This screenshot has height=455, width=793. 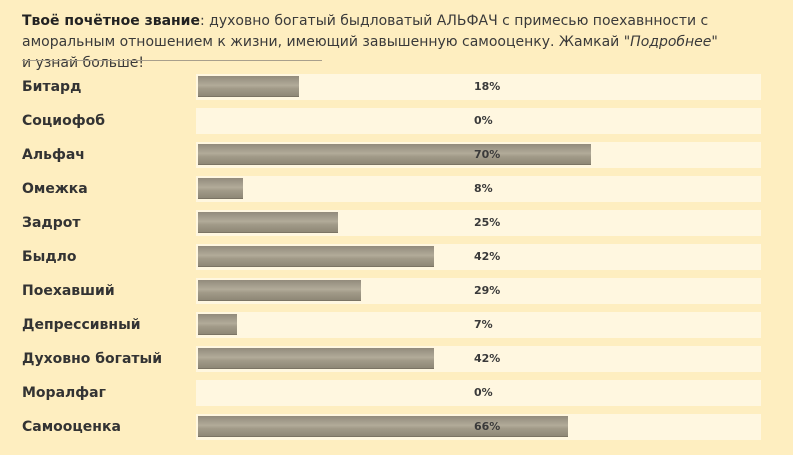 I want to click on percent-label: 29%, so click(x=487, y=290).